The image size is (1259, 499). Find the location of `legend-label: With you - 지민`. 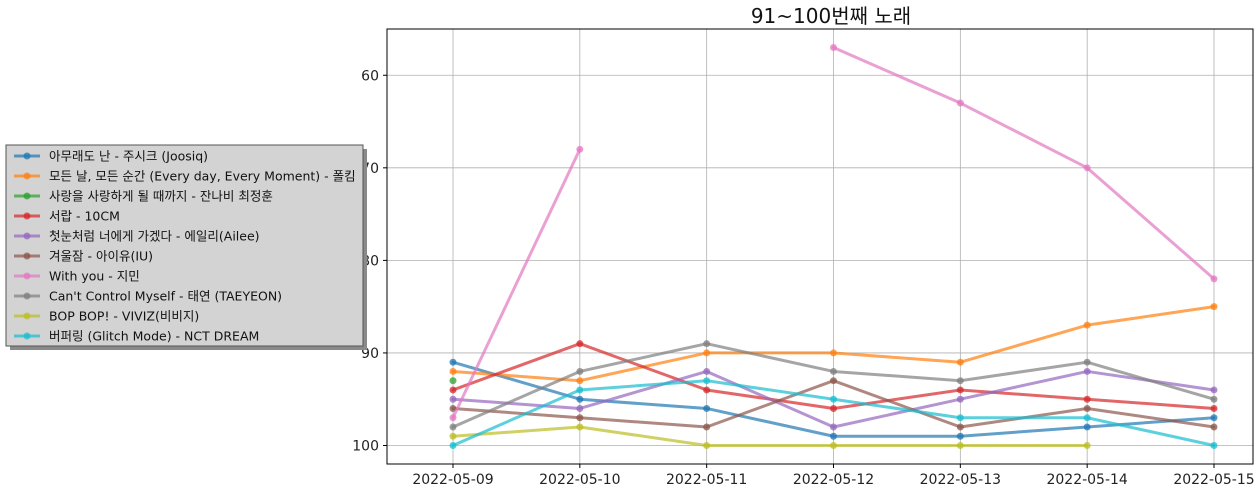

legend-label: With you - 지민 is located at coordinates (94, 276).